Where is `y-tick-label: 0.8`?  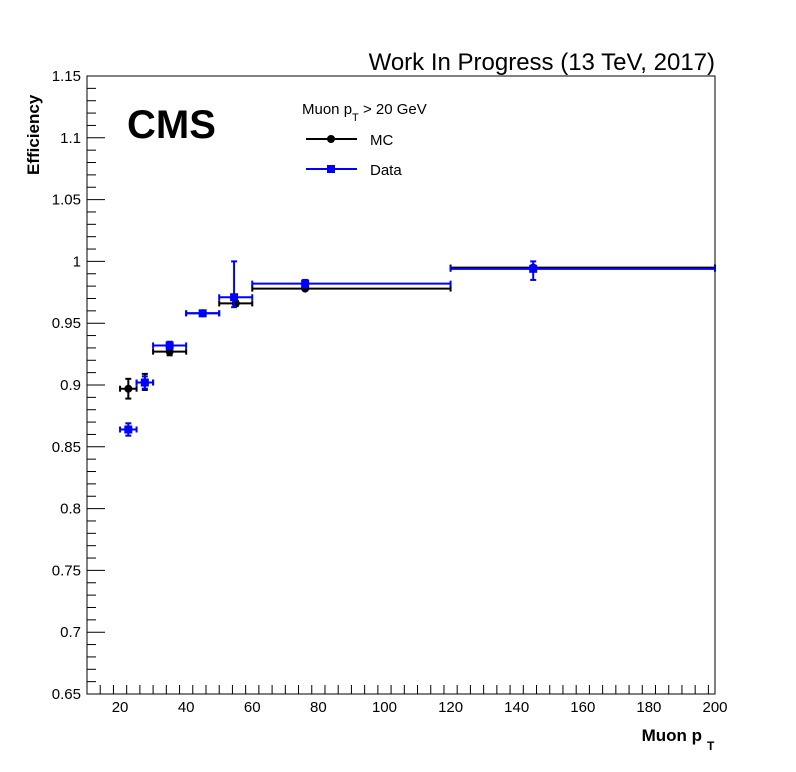 y-tick-label: 0.8 is located at coordinates (70, 509).